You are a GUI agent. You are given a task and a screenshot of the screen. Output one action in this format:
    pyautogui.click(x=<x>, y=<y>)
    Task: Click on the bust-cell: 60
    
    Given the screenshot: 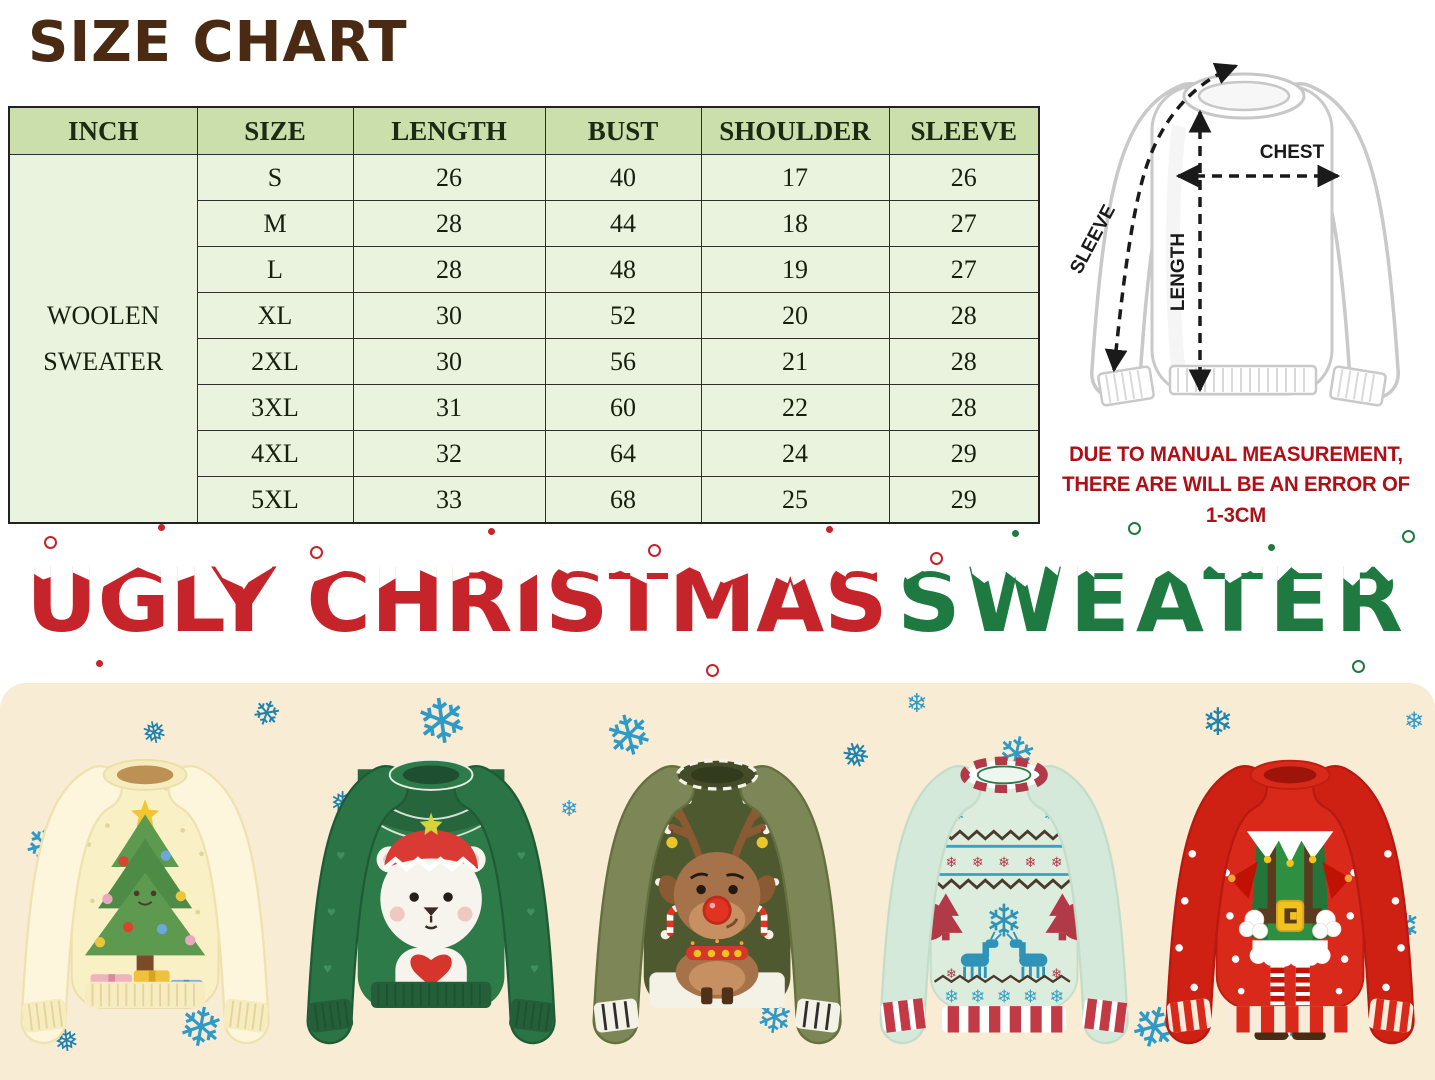 What is the action you would take?
    pyautogui.click(x=623, y=407)
    